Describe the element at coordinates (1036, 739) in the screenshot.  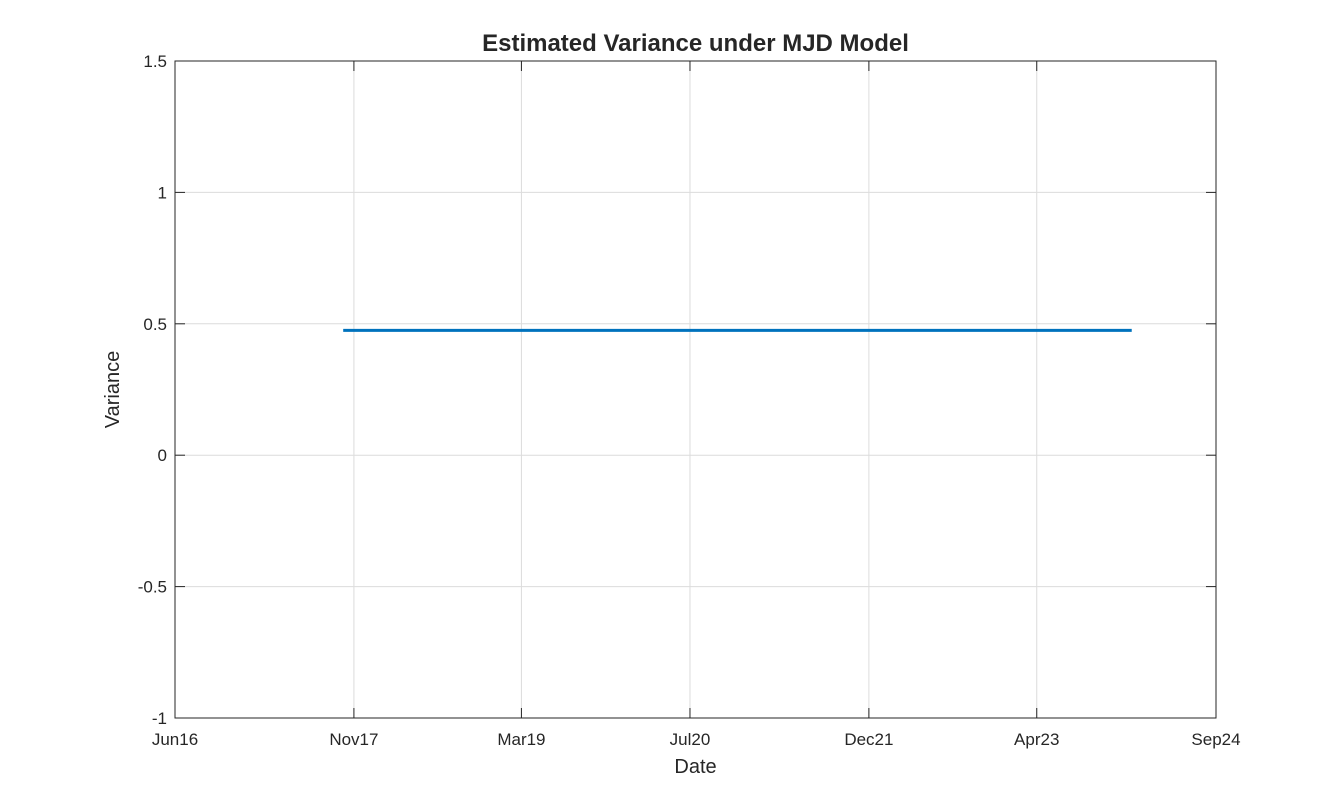
I see `x-tick-label: Apr23` at that location.